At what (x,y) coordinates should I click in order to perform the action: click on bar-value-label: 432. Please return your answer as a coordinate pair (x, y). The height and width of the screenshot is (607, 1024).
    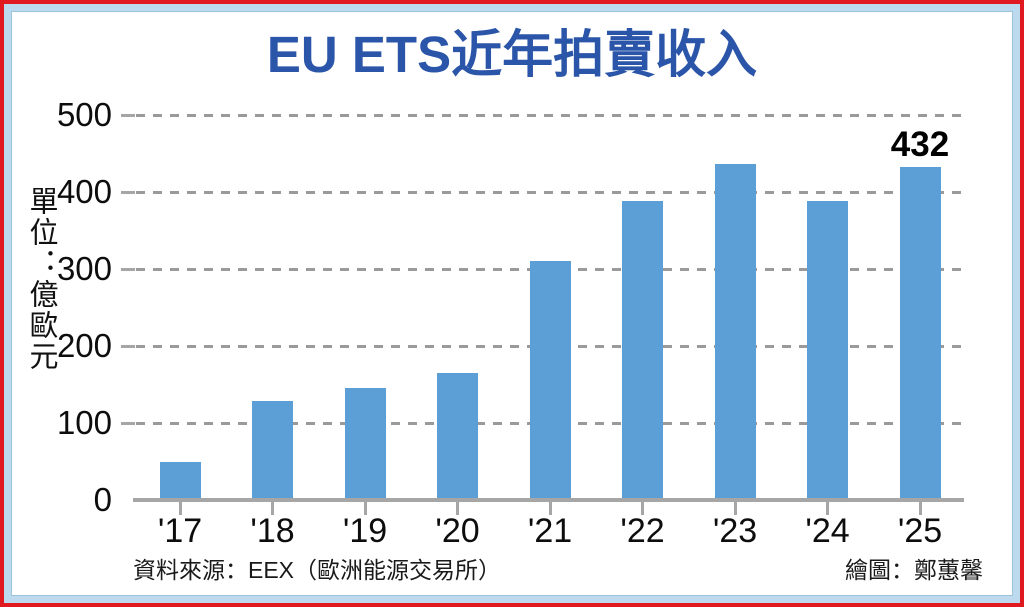
    Looking at the image, I should click on (920, 145).